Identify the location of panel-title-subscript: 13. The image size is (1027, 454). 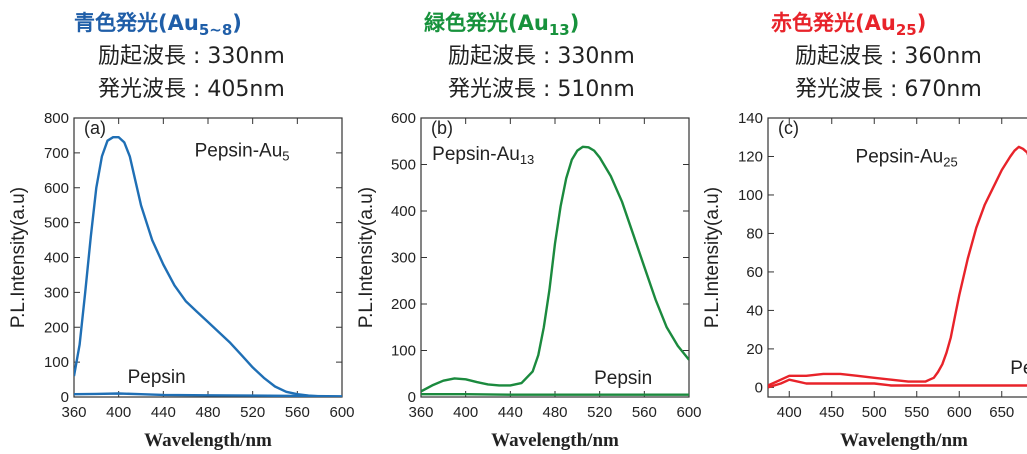
(559, 30).